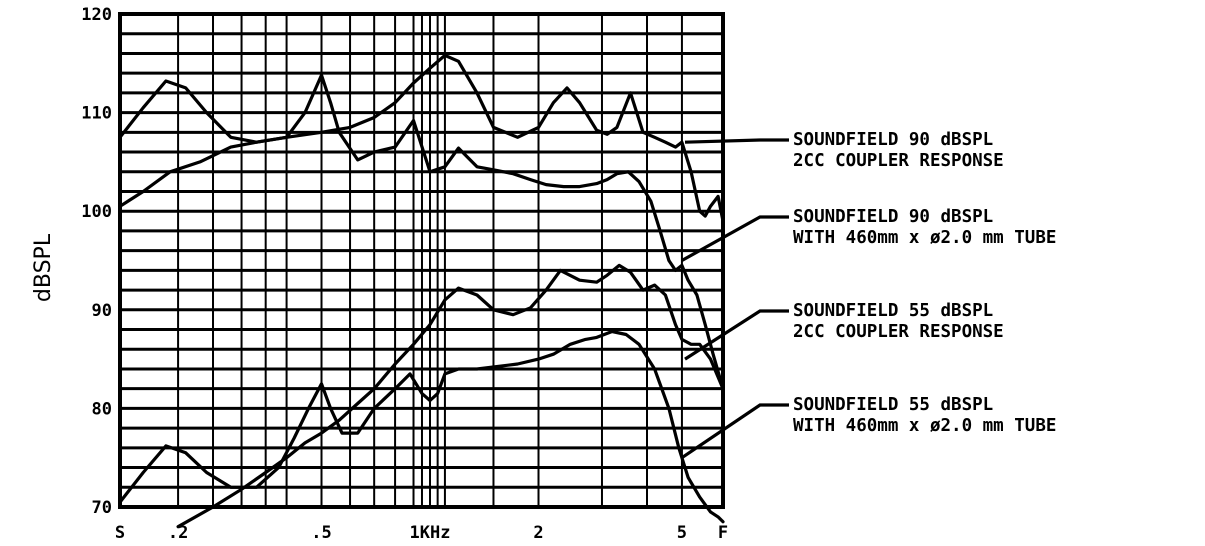  I want to click on legend-label-4-line1: SOUNDFIELD 55 dBSPL, so click(893, 405).